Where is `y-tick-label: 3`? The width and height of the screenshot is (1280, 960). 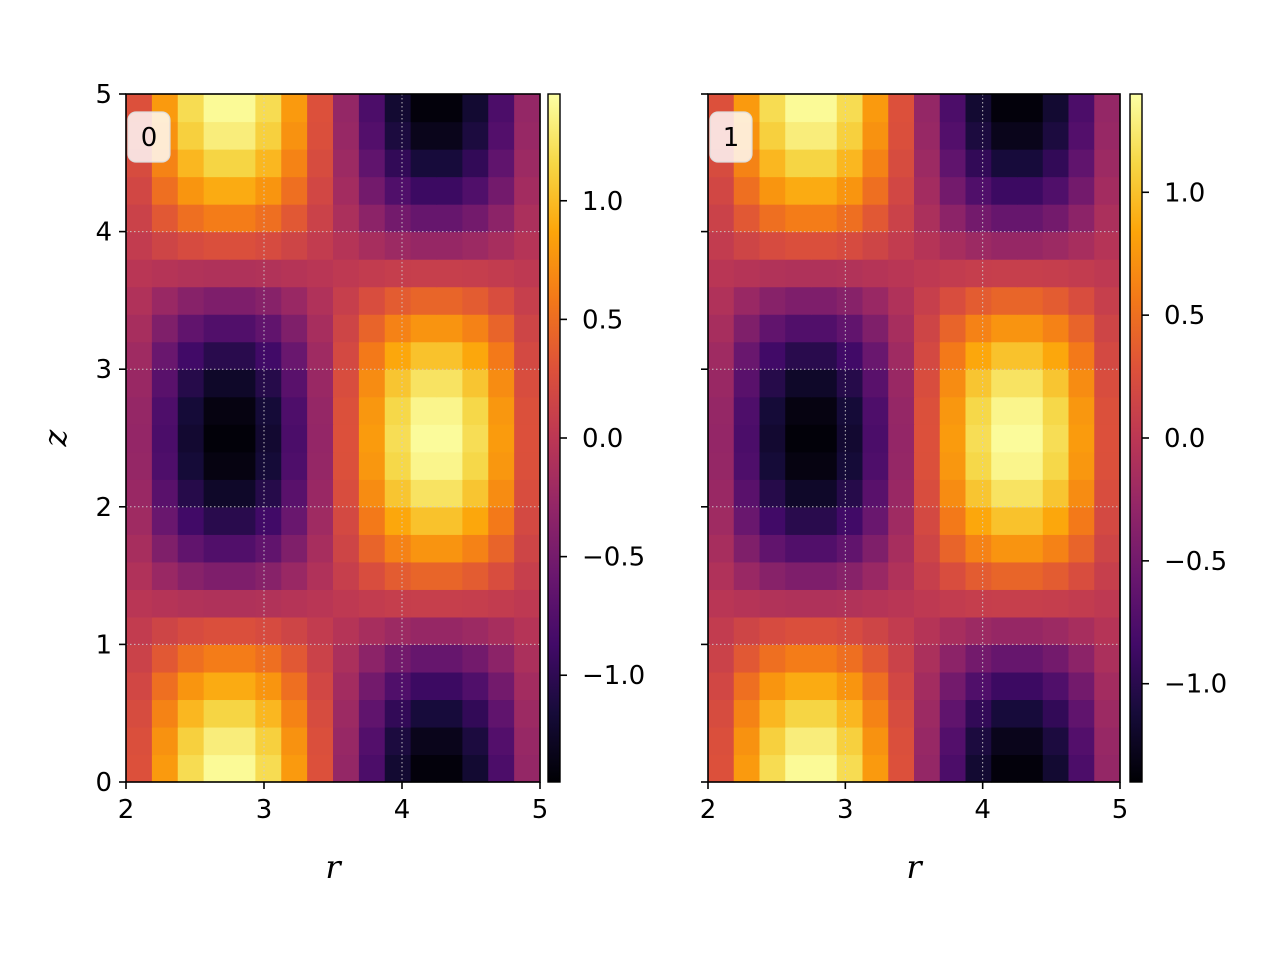 y-tick-label: 3 is located at coordinates (103, 370).